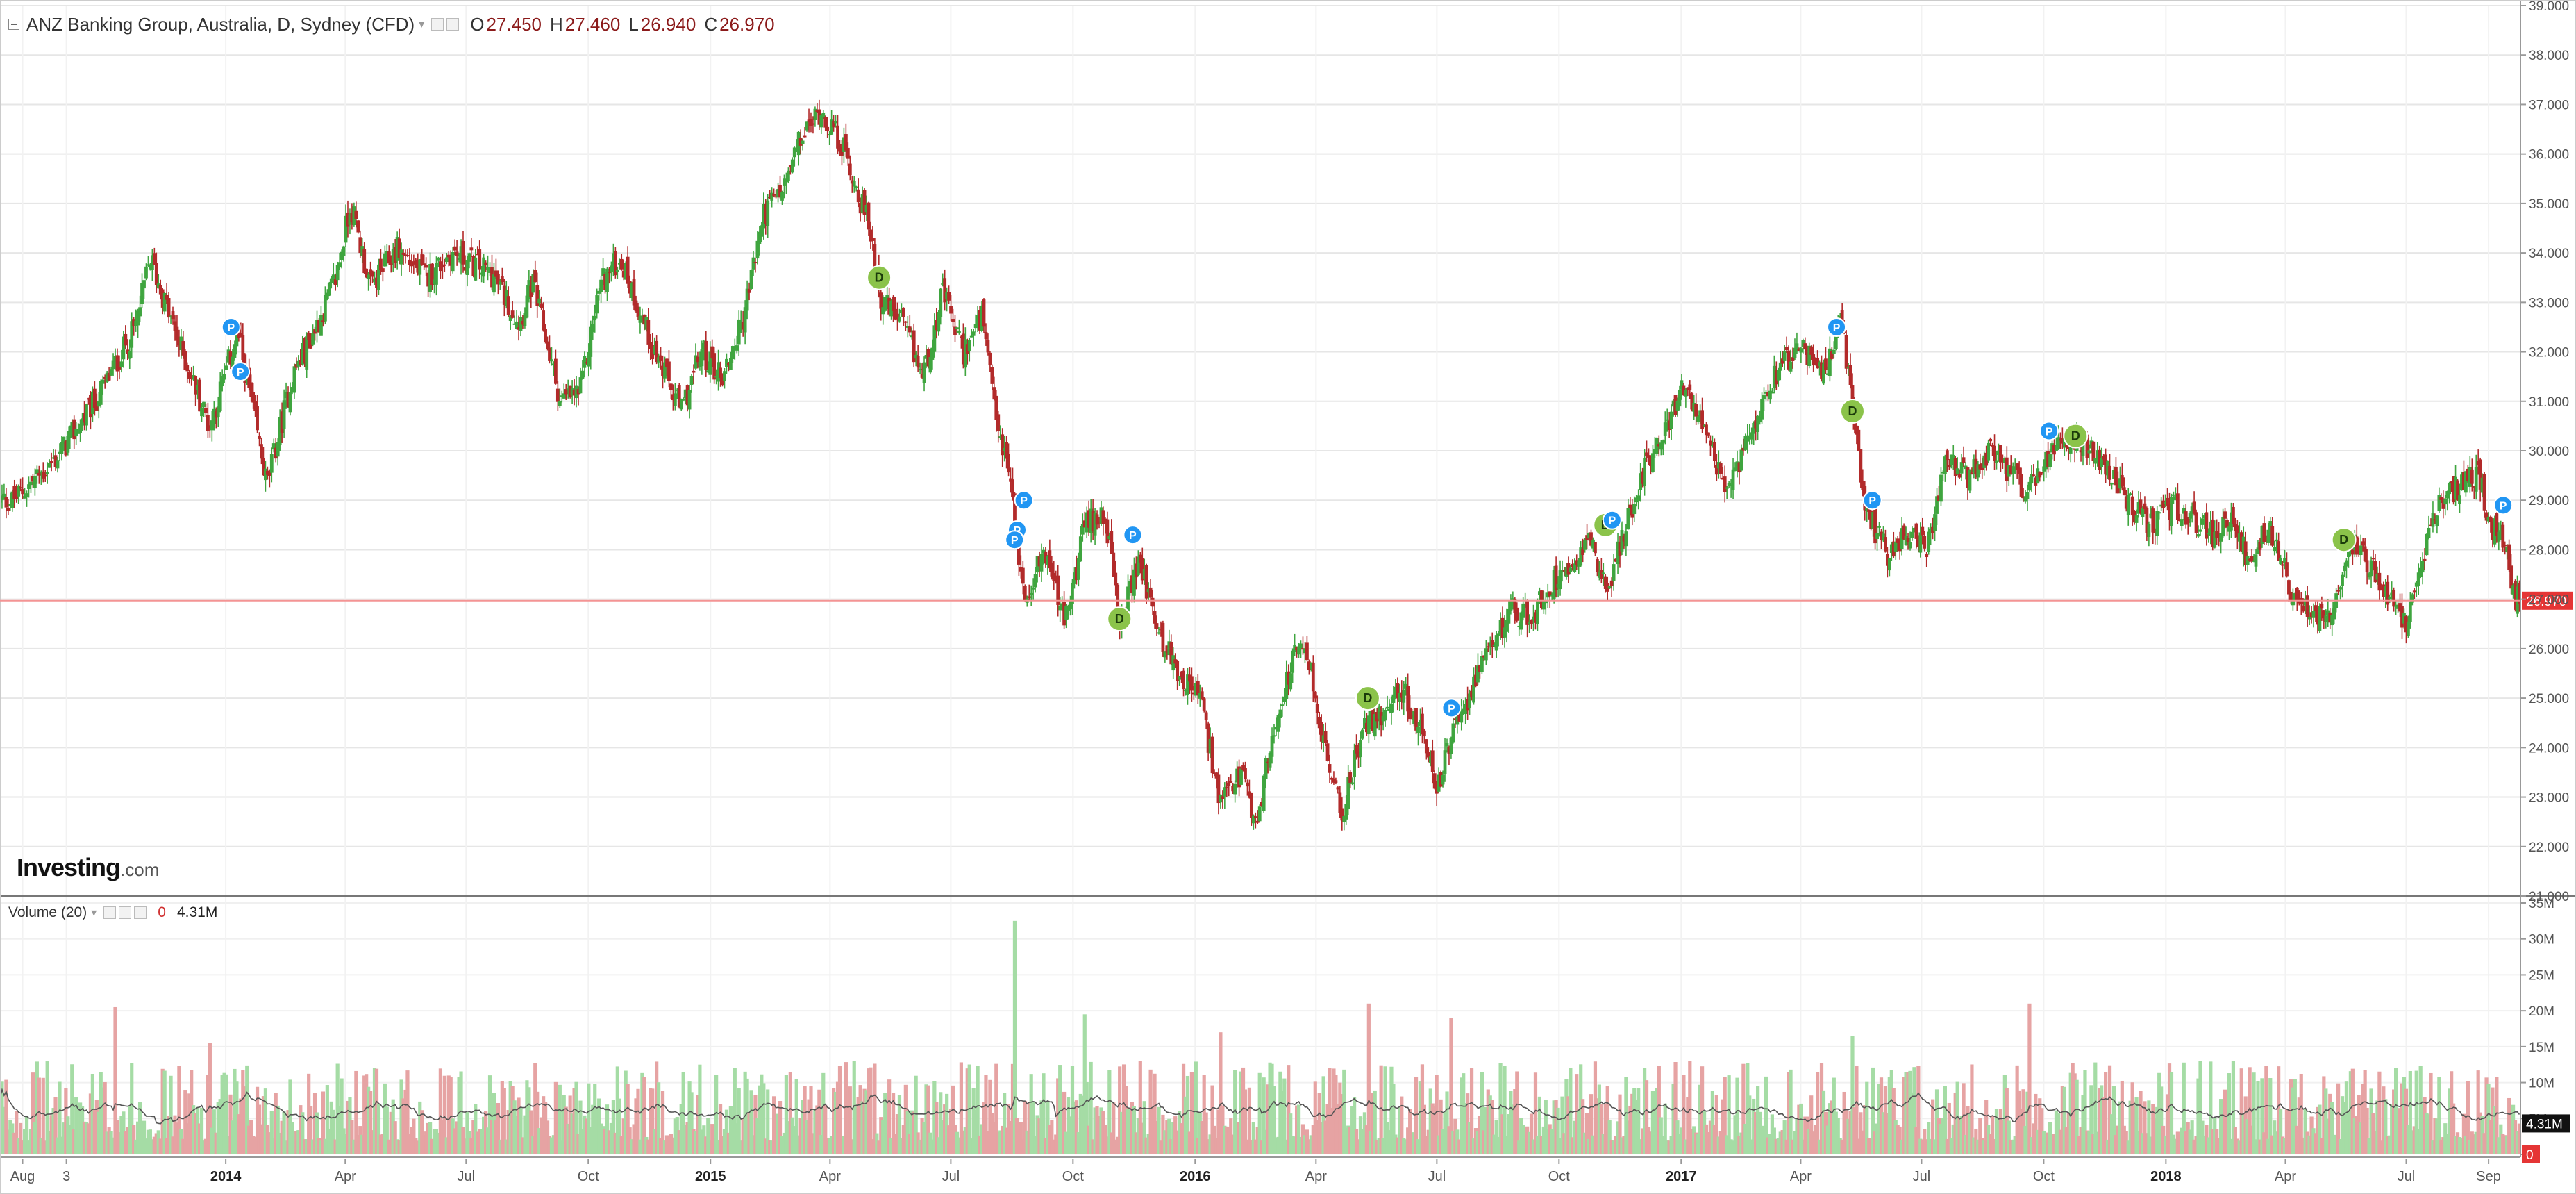  I want to click on collapse-icon, so click(13, 24).